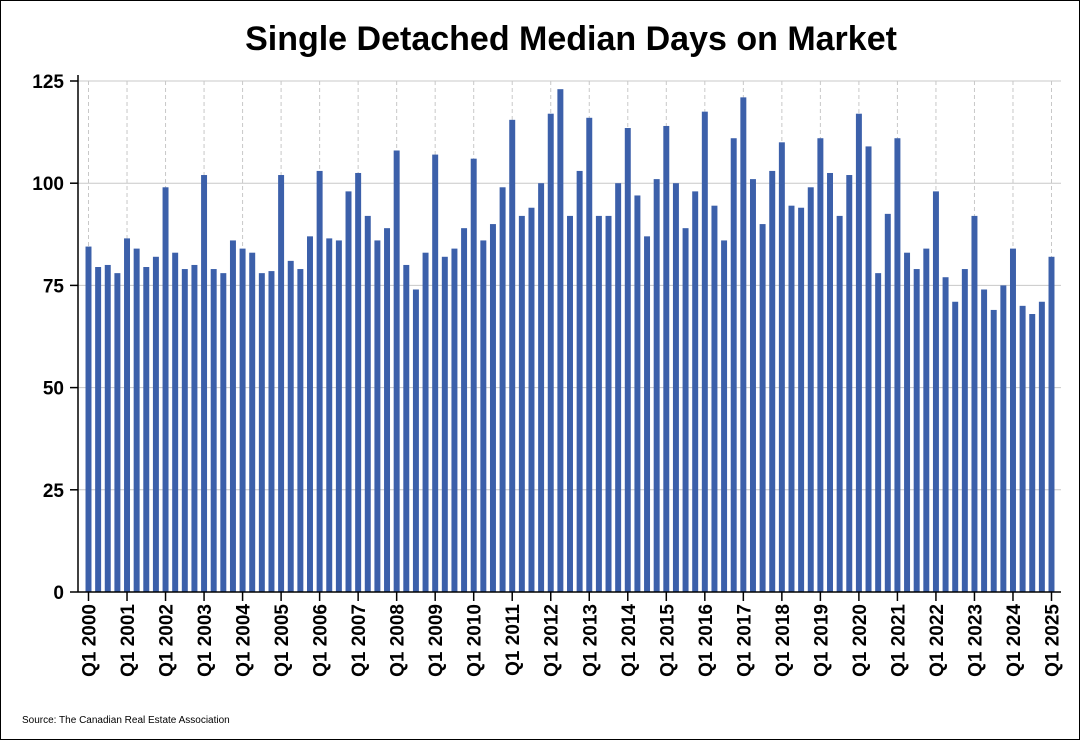  I want to click on x-tick-label: Q1 2013, so click(590, 640).